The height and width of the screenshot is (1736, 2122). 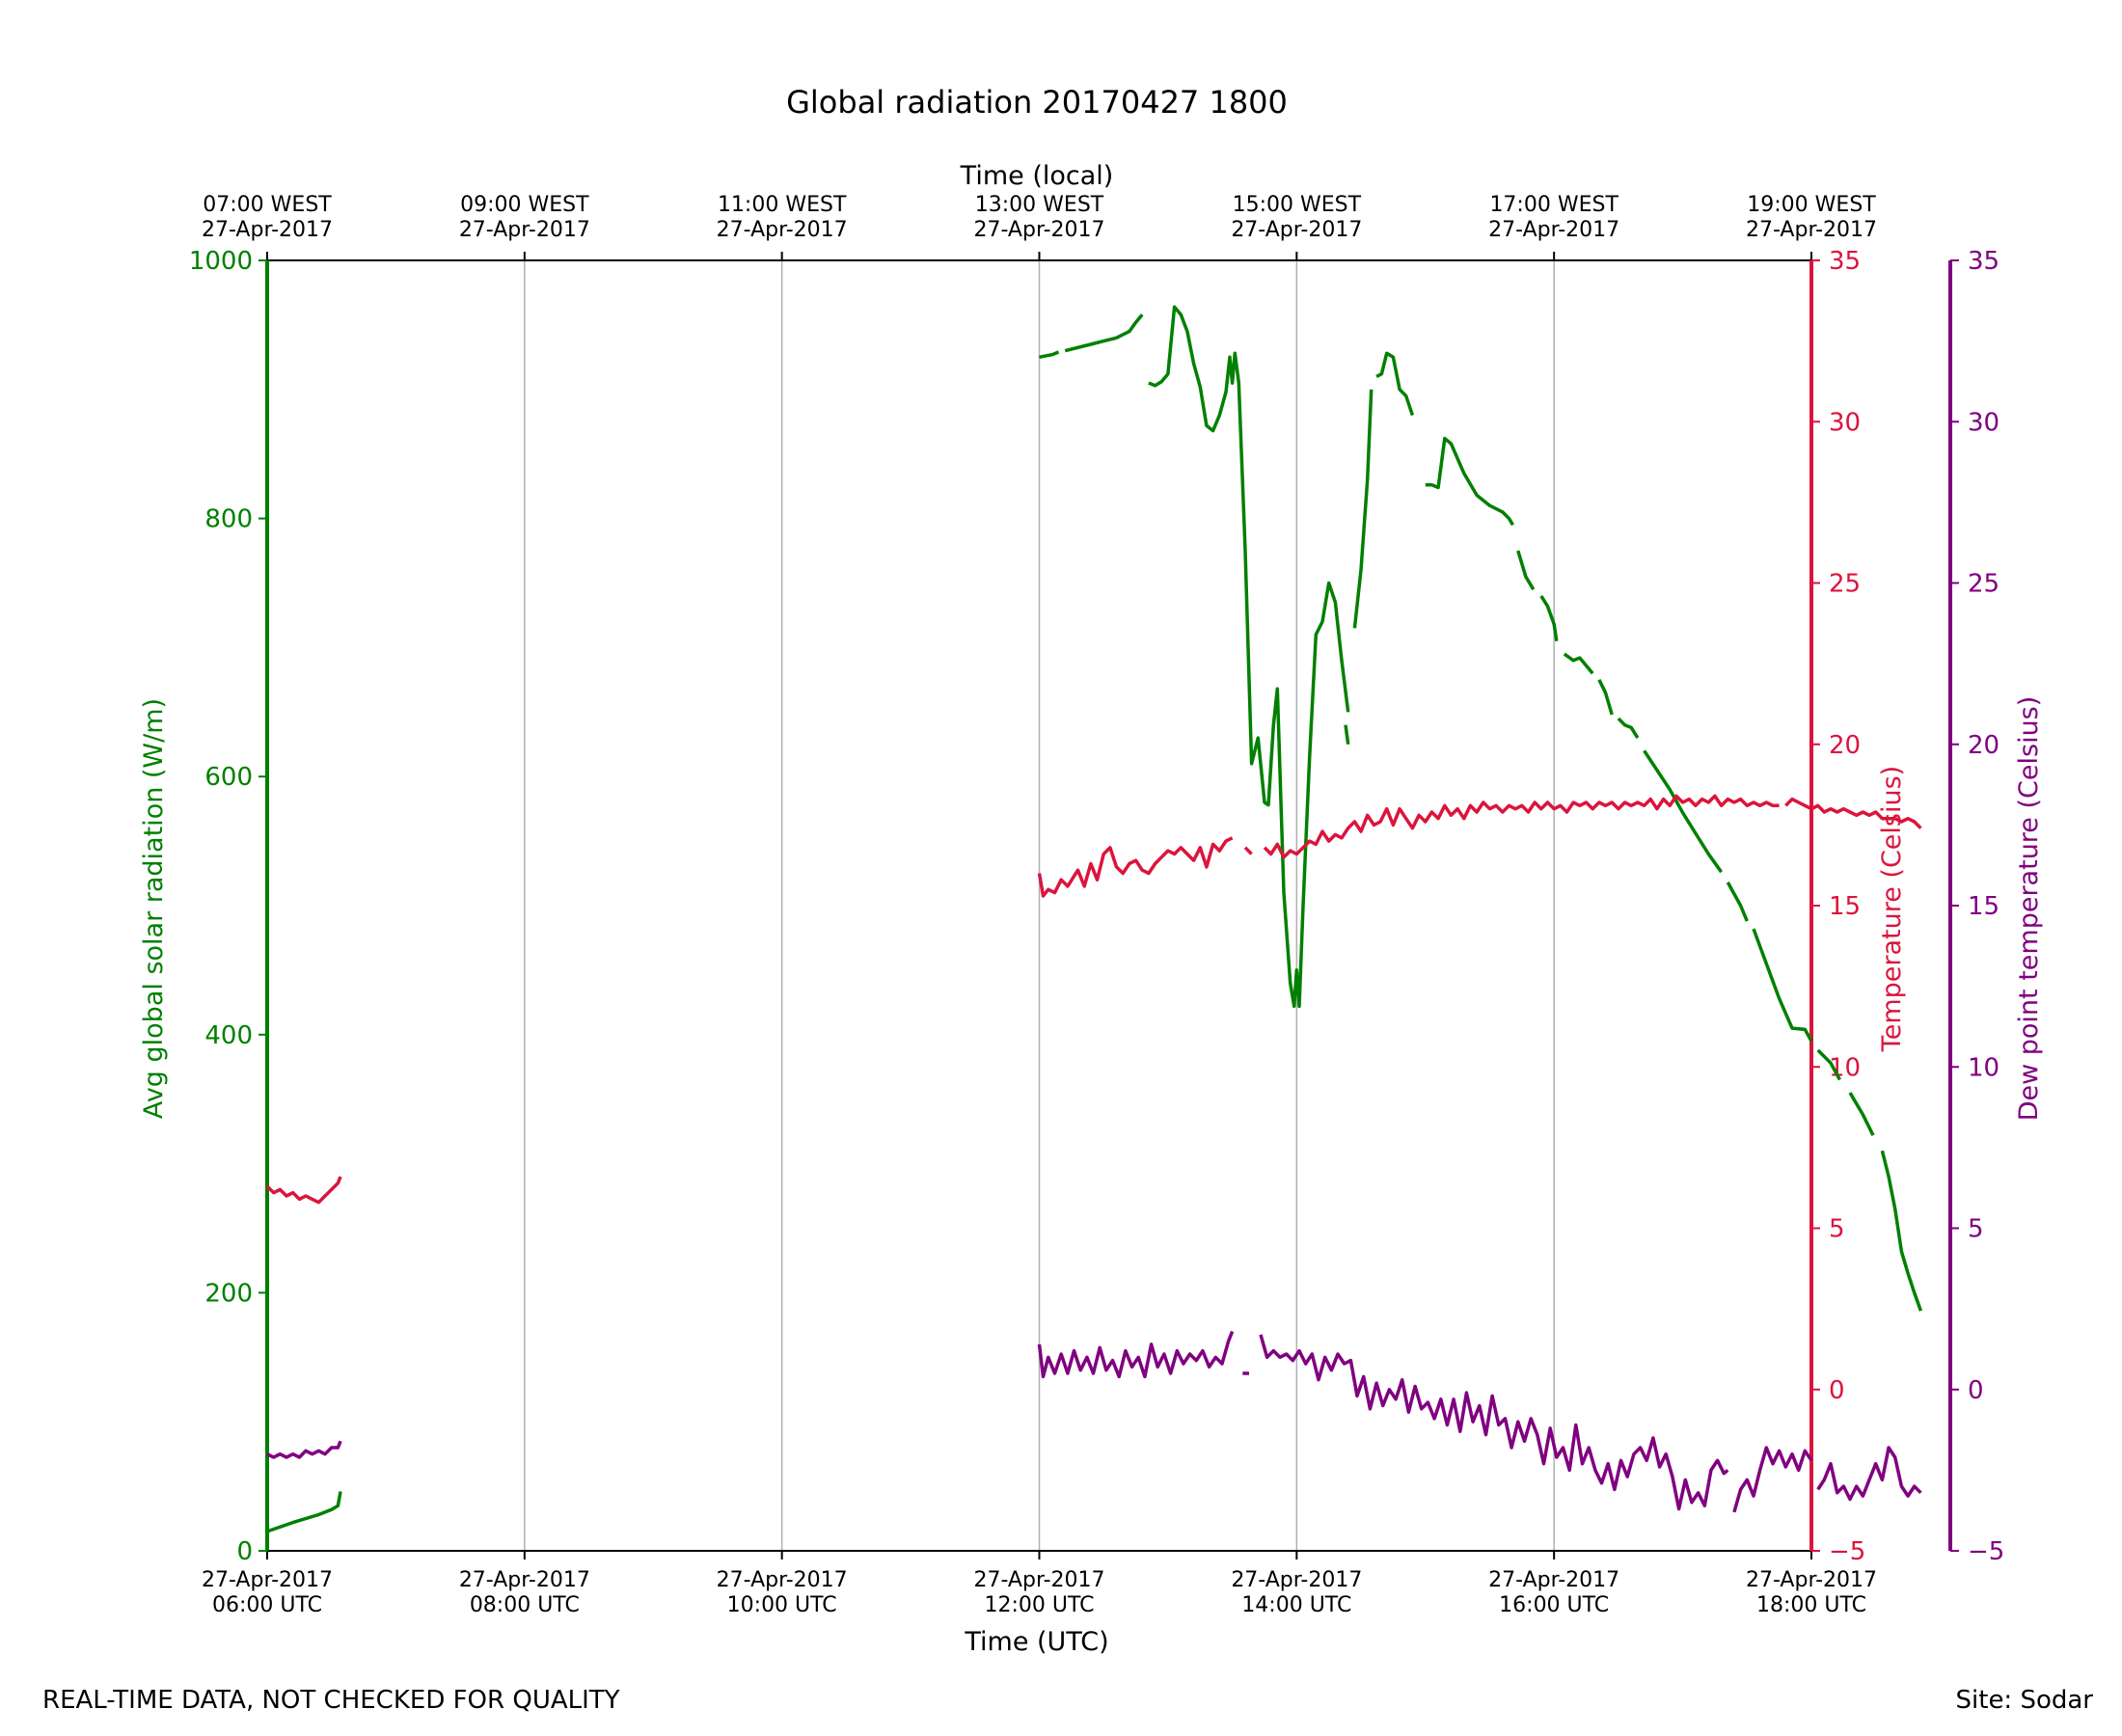 I want to click on y3-tick-label: 5, so click(x=1976, y=1230).